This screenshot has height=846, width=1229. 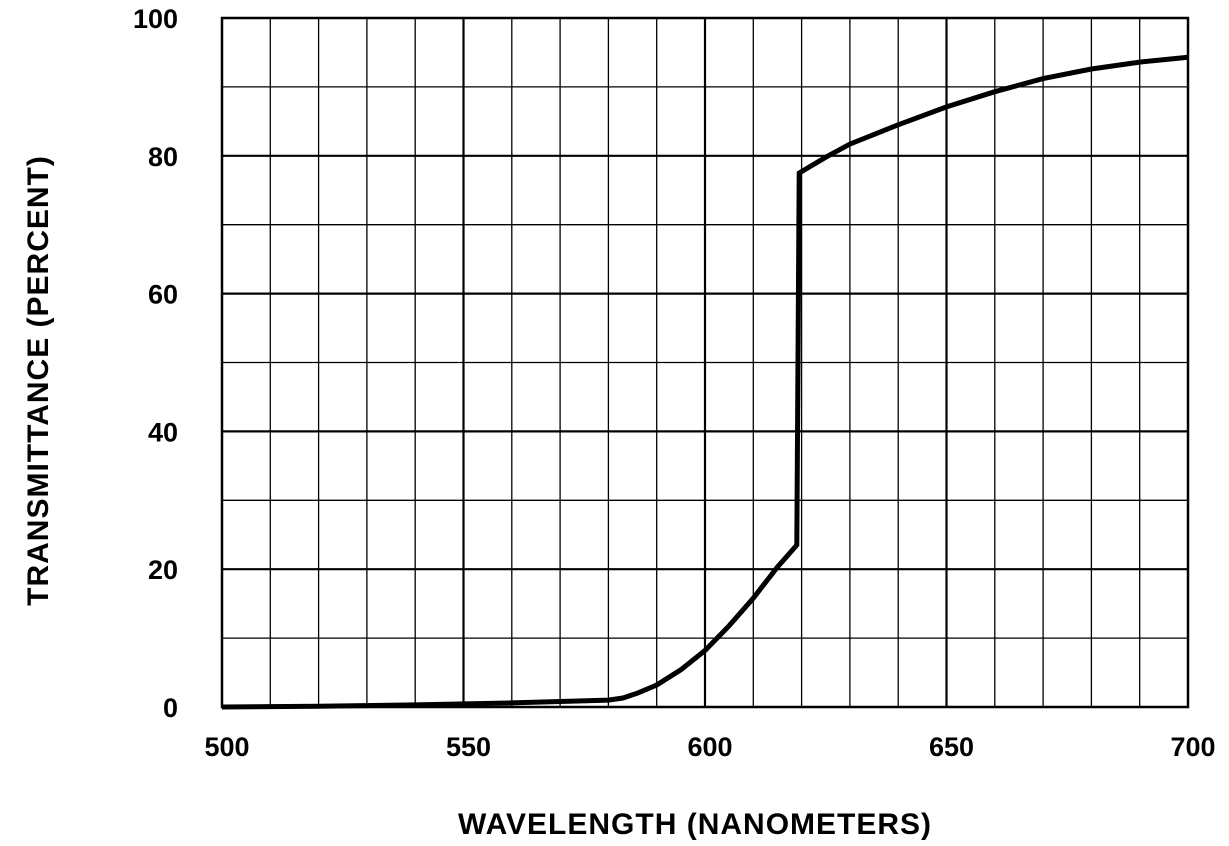 What do you see at coordinates (163, 432) in the screenshot?
I see `y-tick-label: 40` at bounding box center [163, 432].